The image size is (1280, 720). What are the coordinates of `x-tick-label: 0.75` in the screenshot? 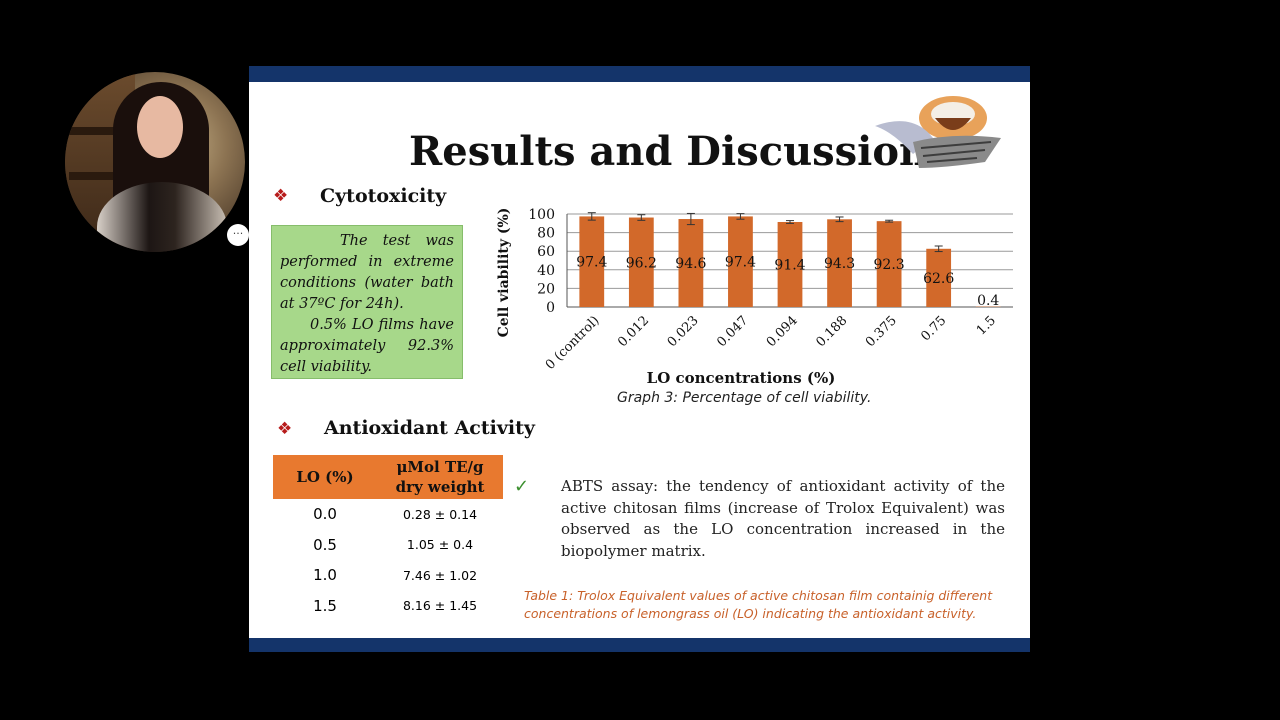 It's located at (933, 328).